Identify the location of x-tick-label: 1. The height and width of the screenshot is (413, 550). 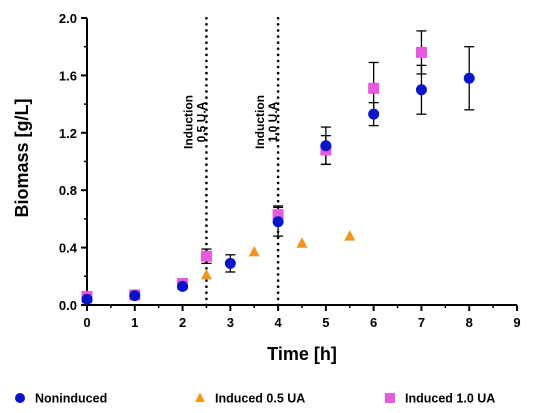
(134, 322).